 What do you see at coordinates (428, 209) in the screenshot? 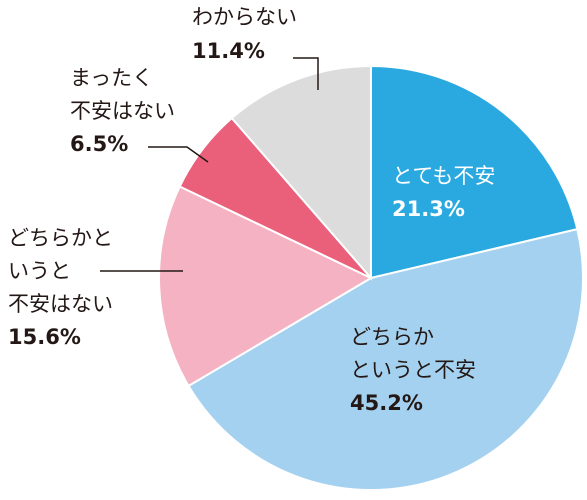
I see `slice-value: 21.3%` at bounding box center [428, 209].